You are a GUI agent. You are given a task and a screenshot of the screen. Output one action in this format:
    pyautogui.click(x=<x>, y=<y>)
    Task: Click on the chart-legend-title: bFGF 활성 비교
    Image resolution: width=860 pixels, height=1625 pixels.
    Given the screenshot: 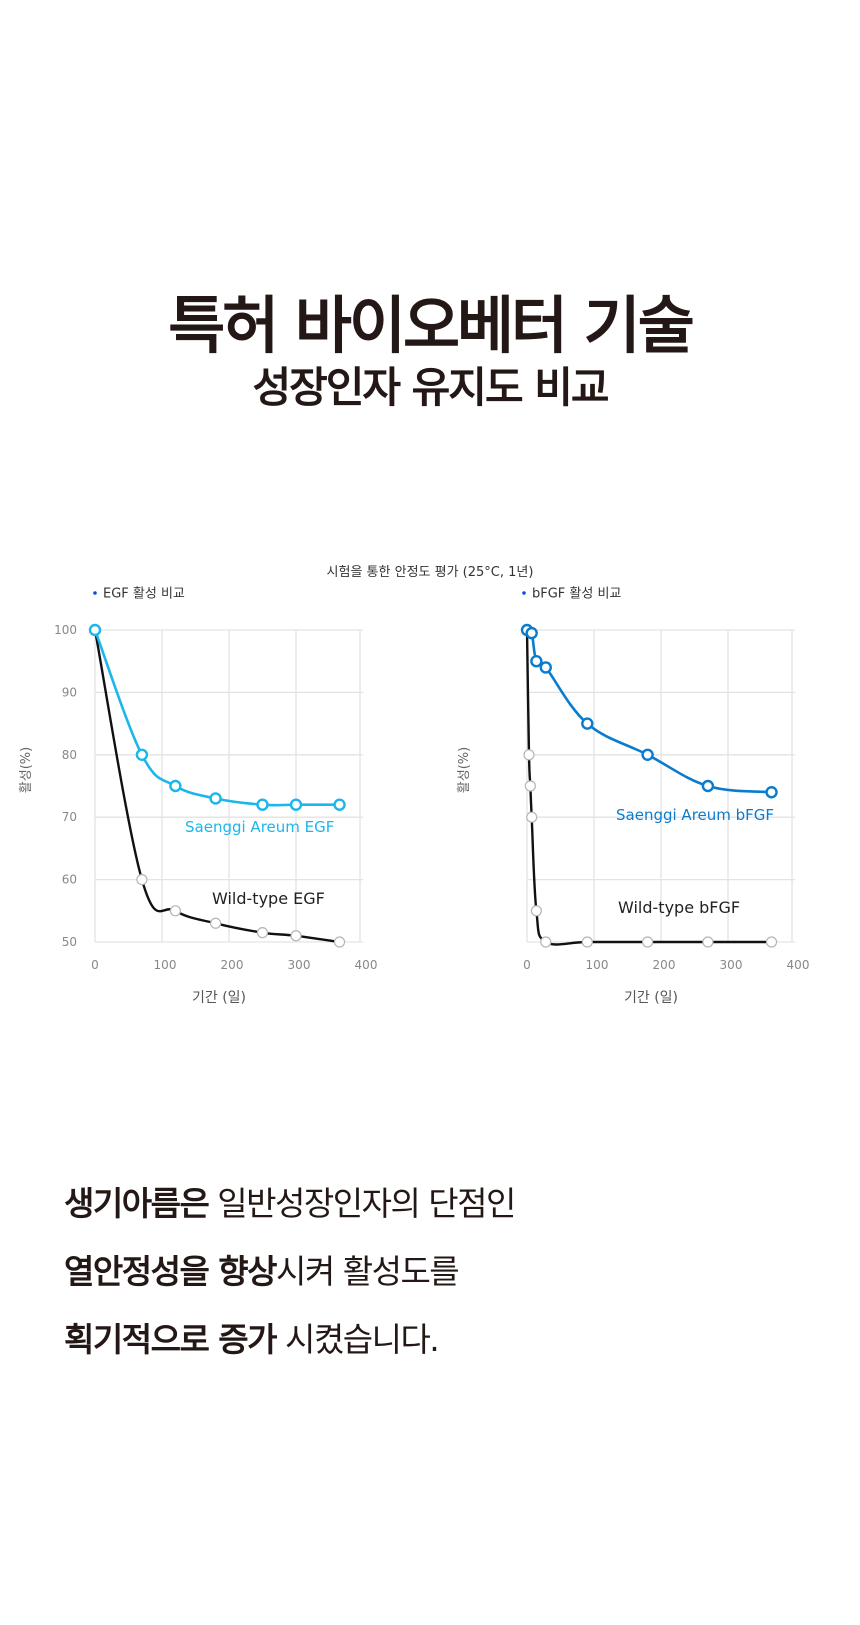 What is the action you would take?
    pyautogui.click(x=571, y=594)
    